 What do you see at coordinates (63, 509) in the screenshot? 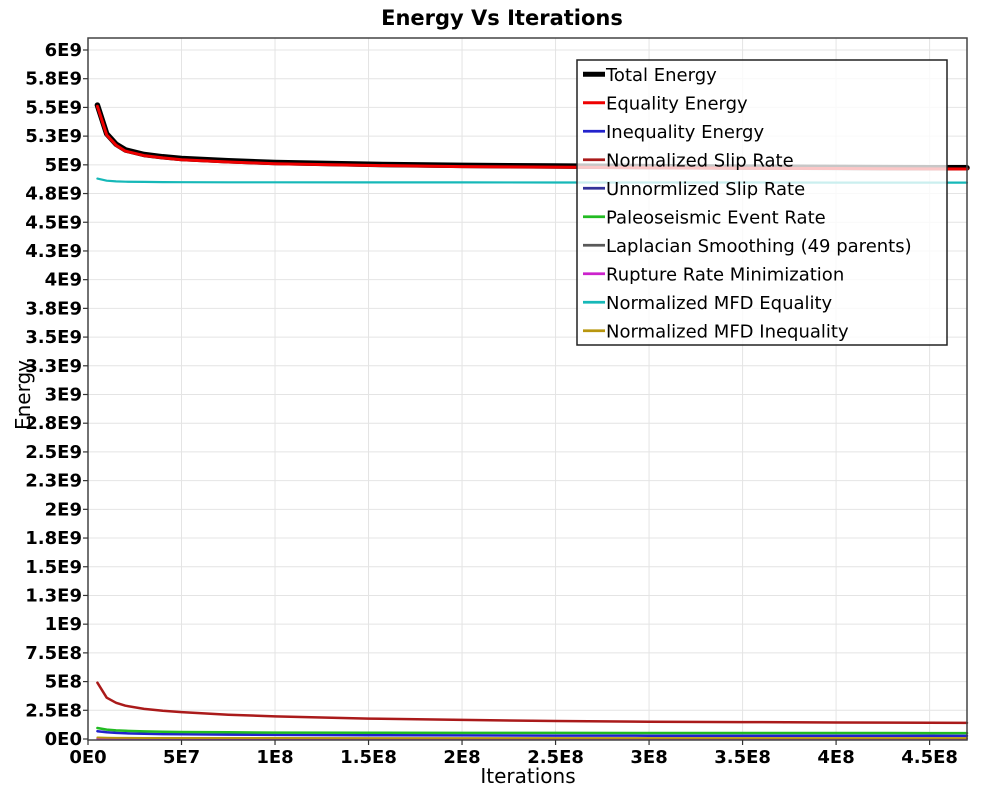
I see `y-tick-label: 2E9` at bounding box center [63, 509].